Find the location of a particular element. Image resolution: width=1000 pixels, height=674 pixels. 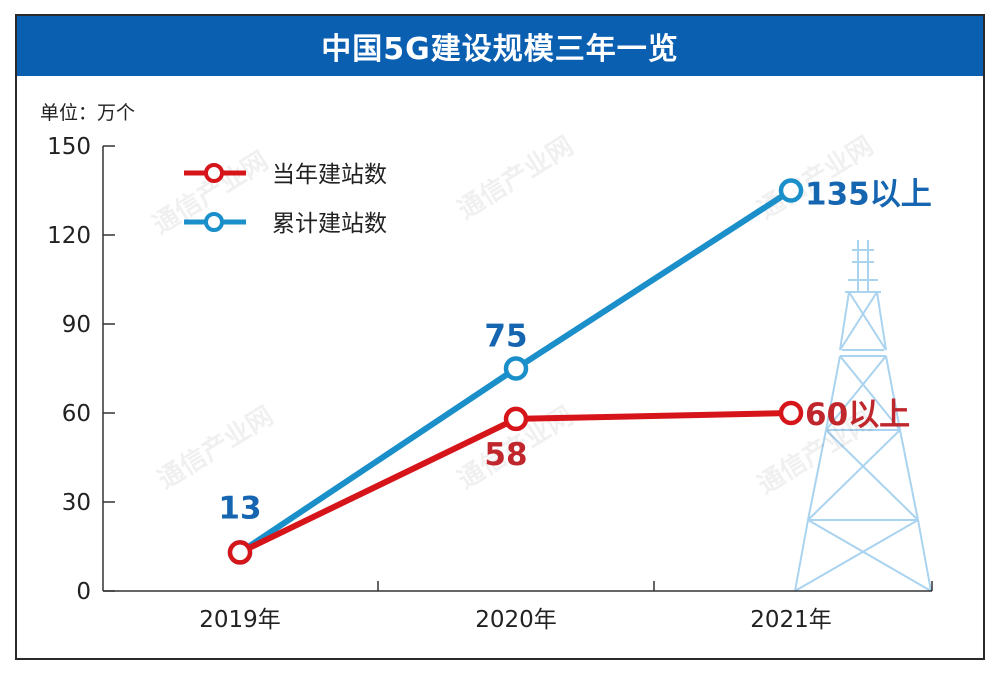

legend-item-cumulative: 累计建站数 is located at coordinates (285, 224).